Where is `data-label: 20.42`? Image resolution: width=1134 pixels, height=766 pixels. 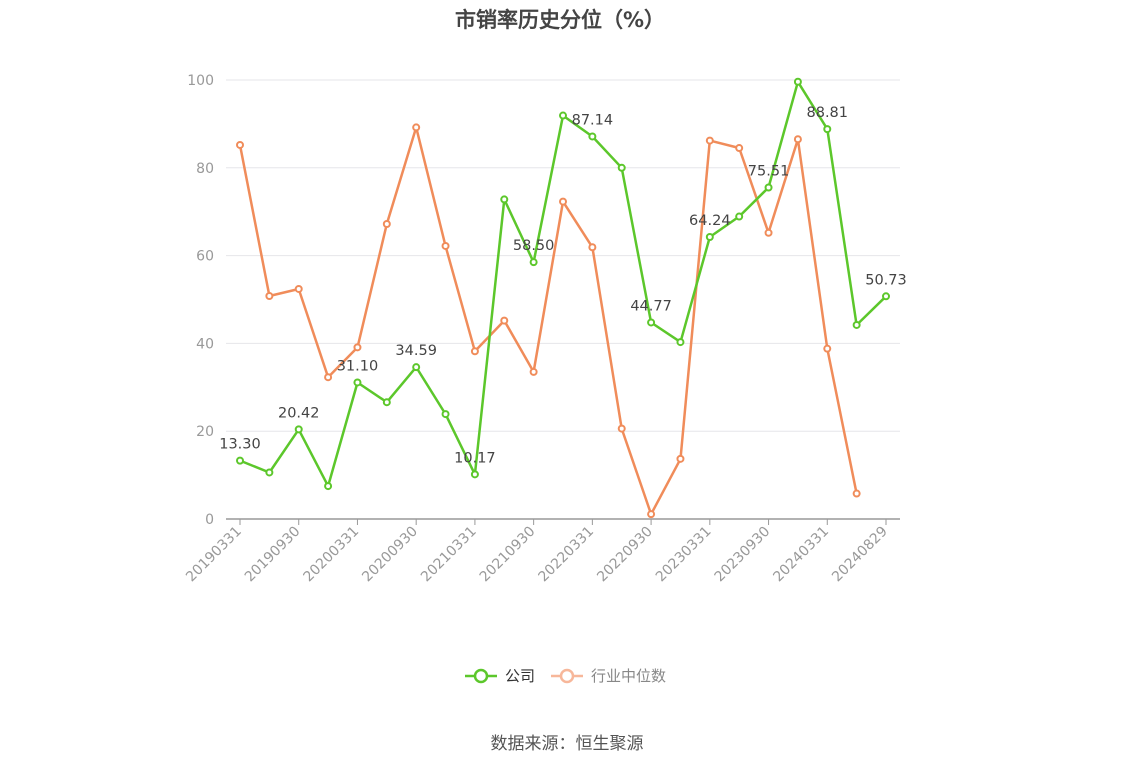 data-label: 20.42 is located at coordinates (299, 413).